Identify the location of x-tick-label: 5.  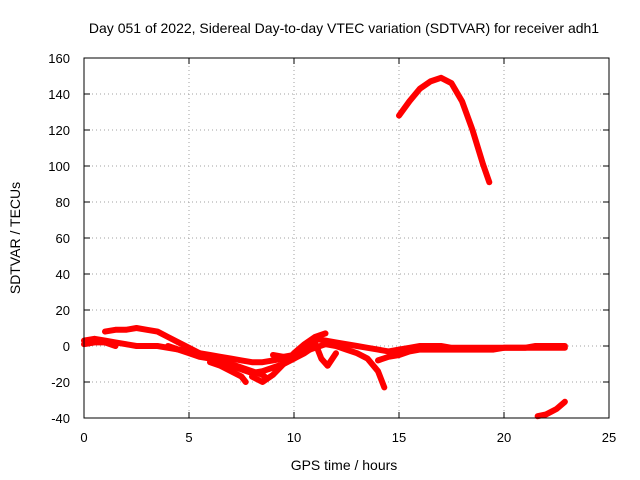
(188, 437).